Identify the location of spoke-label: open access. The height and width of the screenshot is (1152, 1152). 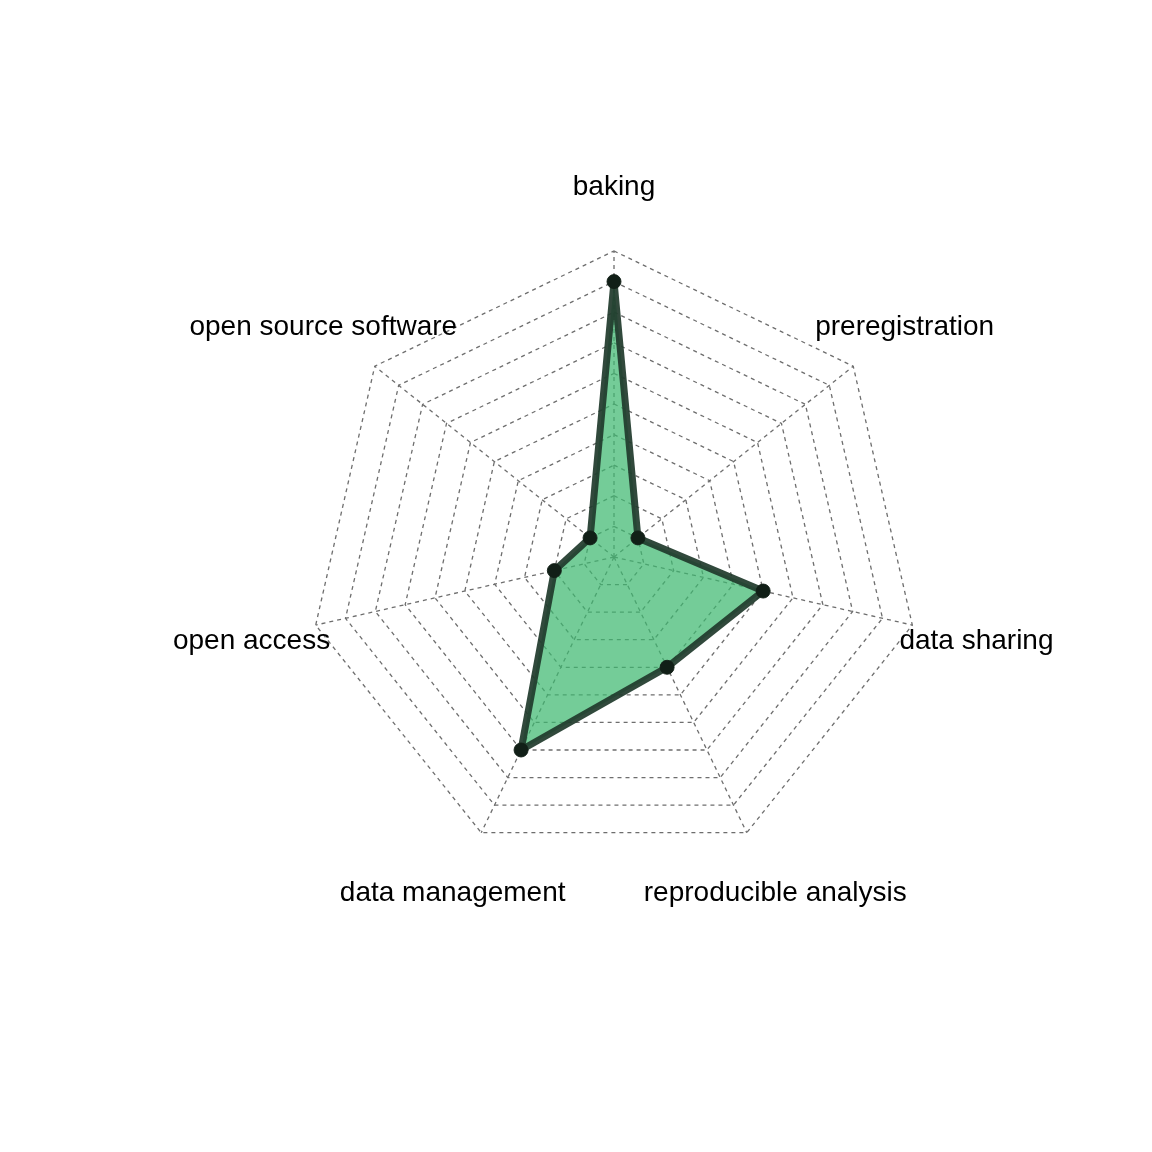
(251, 640).